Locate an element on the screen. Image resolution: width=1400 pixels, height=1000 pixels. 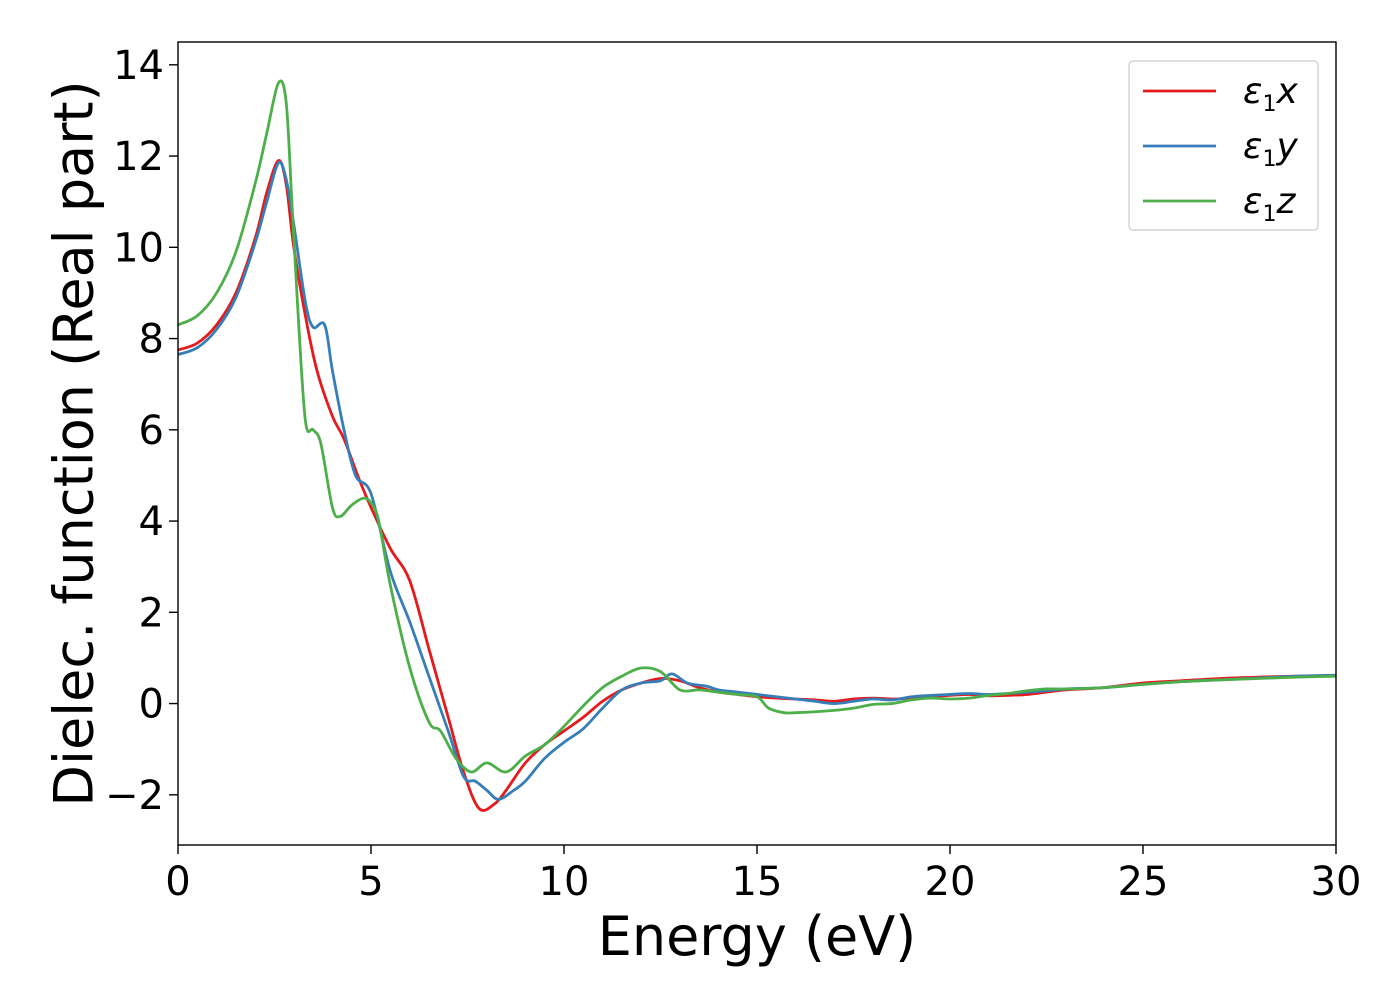
x-axis-ticks: 0 5 10 15 20 25 30 is located at coordinates (763, 875).